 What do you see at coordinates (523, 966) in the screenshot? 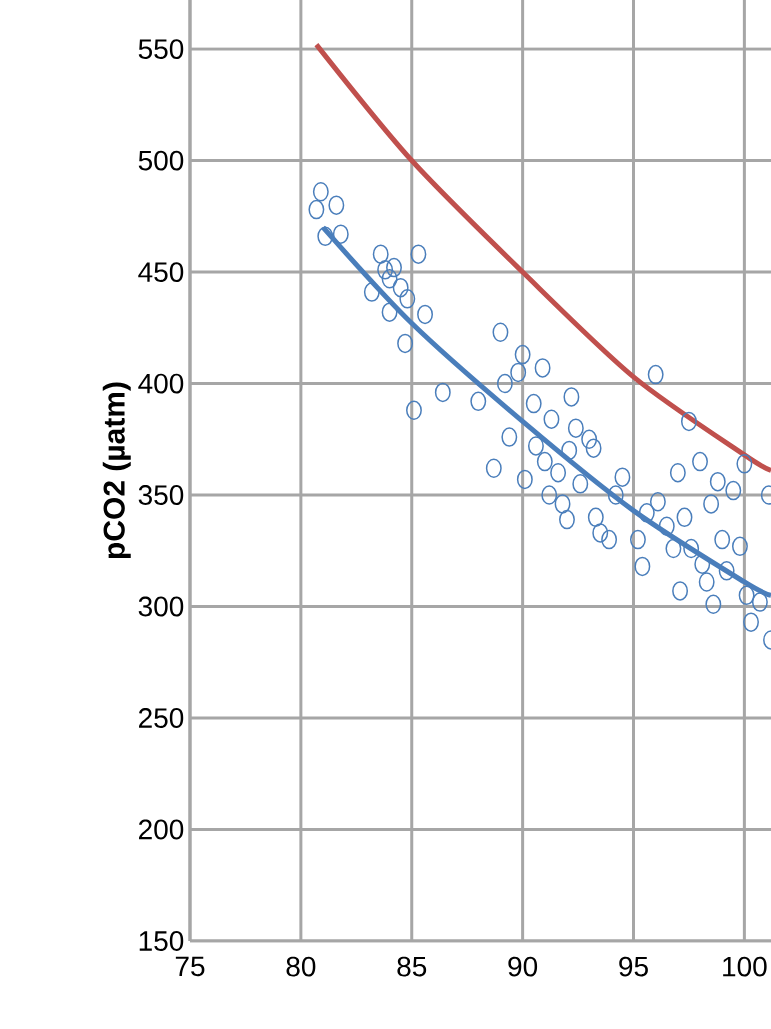
I see `x-tick-label: 90` at bounding box center [523, 966].